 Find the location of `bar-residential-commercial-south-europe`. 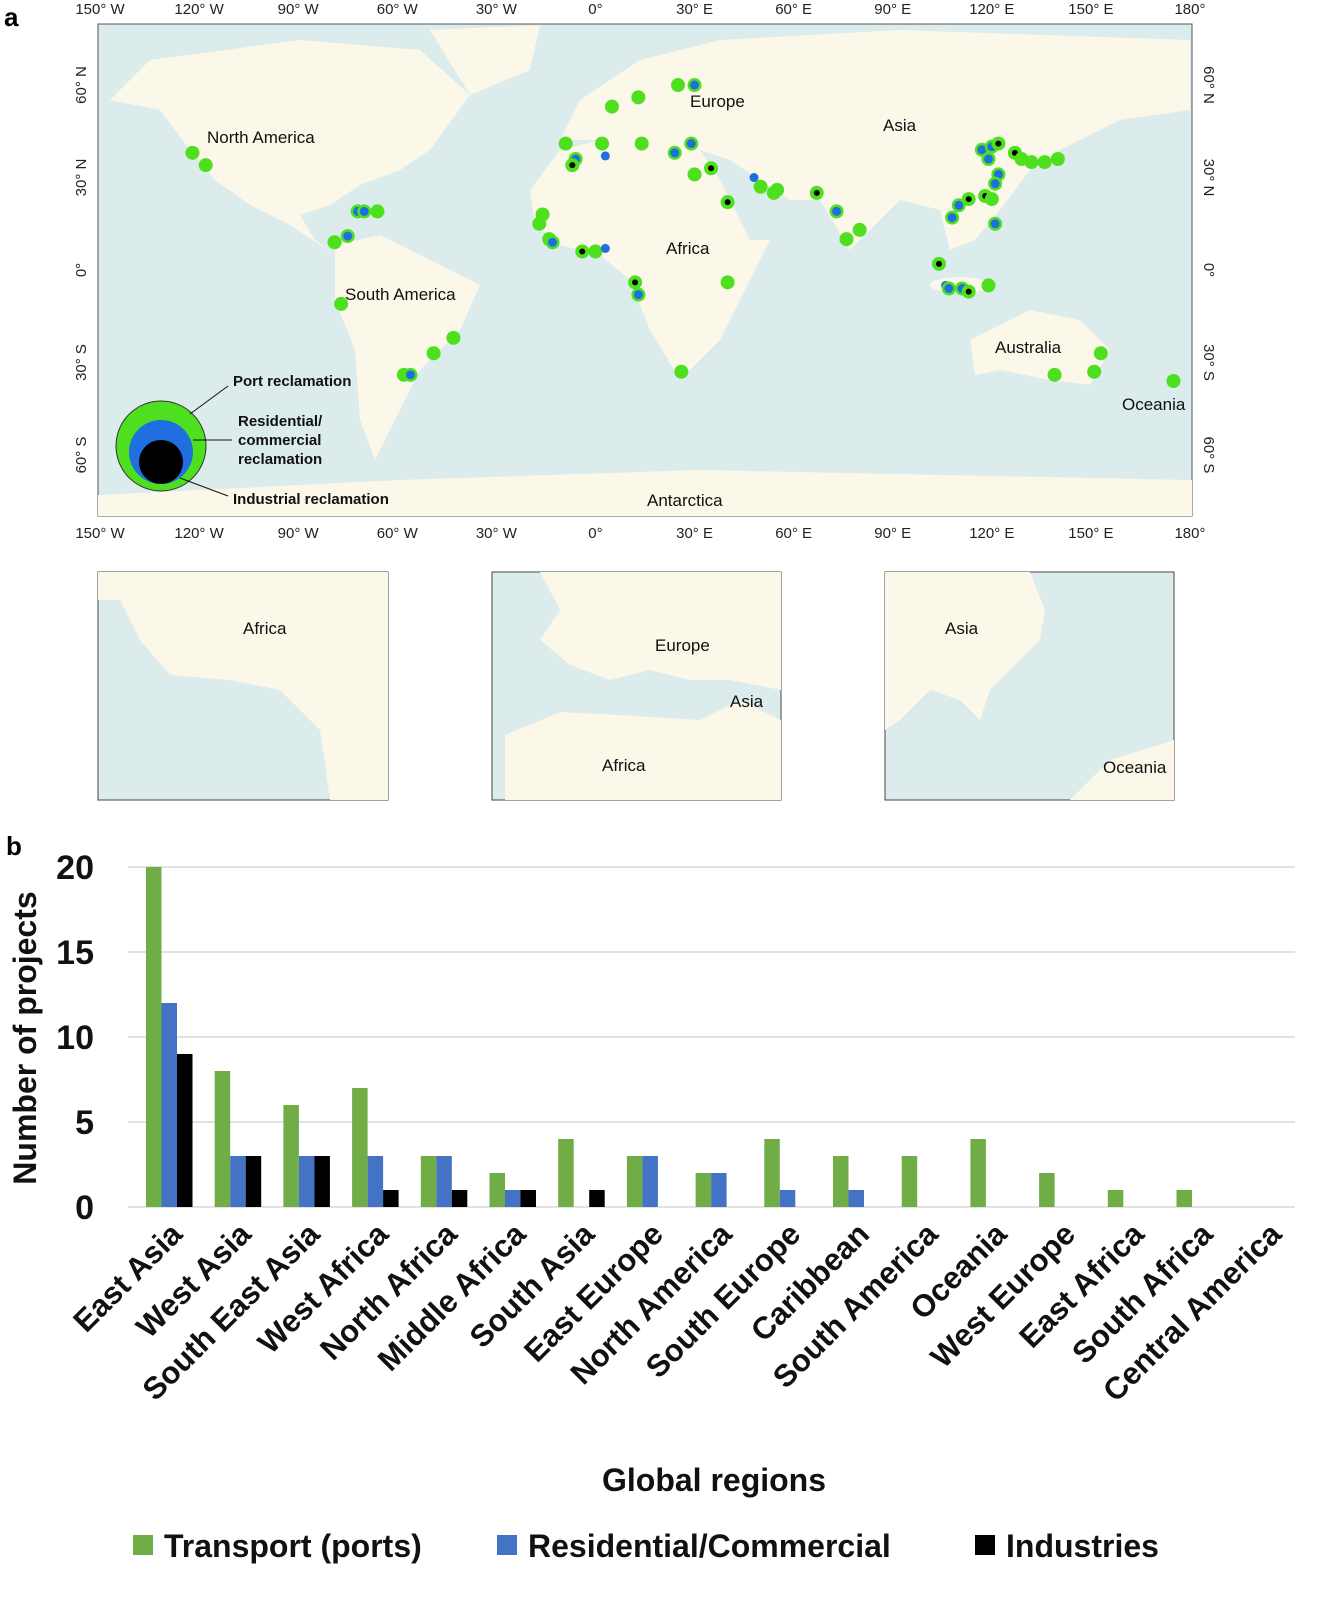

bar-residential-commercial-south-europe is located at coordinates (787, 1198).